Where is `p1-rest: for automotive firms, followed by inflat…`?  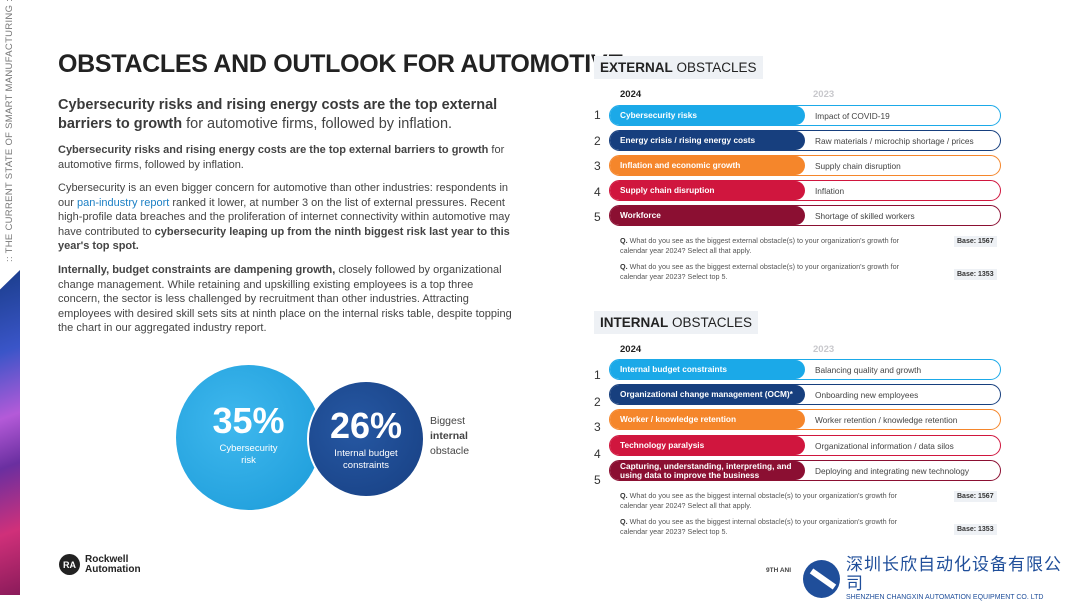 p1-rest: for automotive firms, followed by inflat… is located at coordinates (281, 157).